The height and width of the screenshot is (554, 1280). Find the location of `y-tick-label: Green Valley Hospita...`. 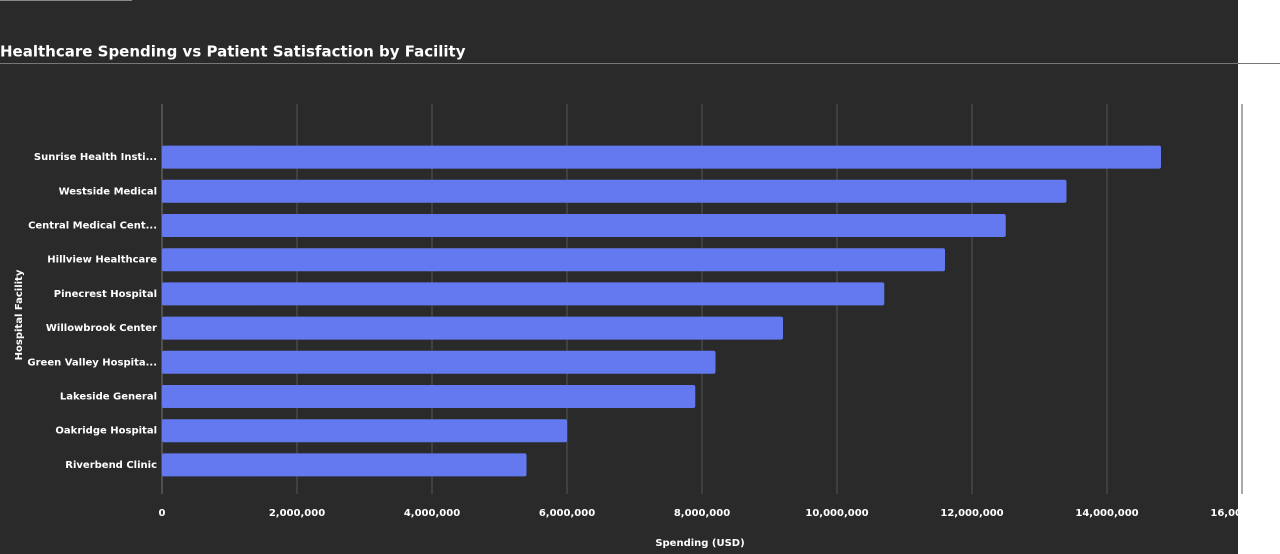

y-tick-label: Green Valley Hospita... is located at coordinates (92, 362).